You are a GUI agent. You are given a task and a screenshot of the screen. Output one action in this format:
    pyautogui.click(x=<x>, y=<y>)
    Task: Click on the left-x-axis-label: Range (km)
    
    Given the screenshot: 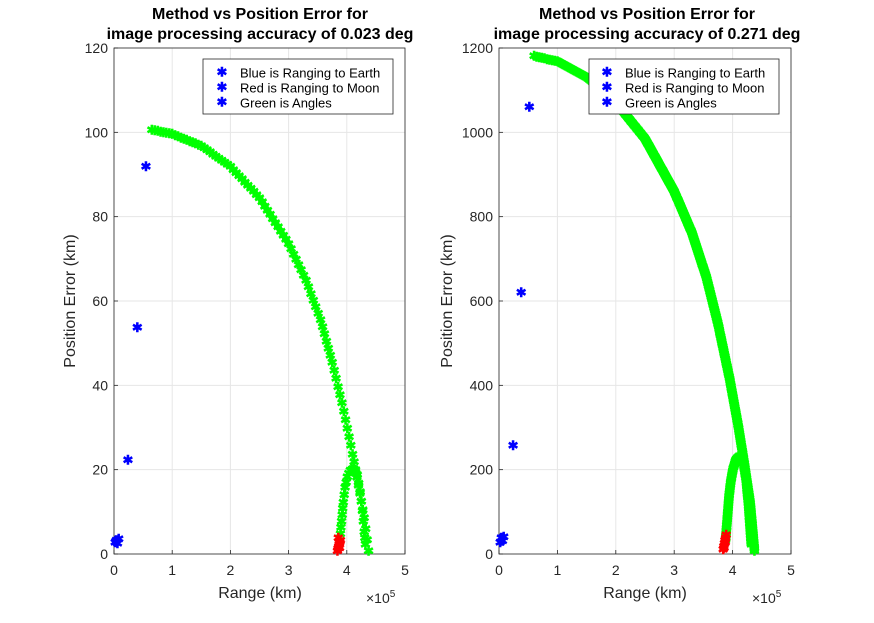 What is the action you would take?
    pyautogui.click(x=260, y=593)
    